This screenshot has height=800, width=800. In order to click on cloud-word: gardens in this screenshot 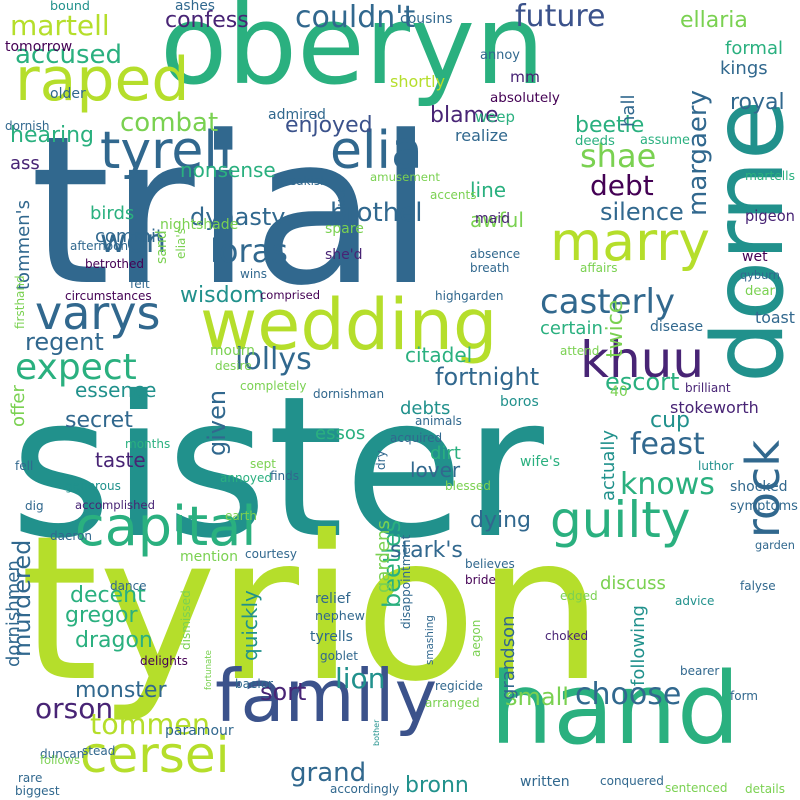, I will do `click(383, 556)`.